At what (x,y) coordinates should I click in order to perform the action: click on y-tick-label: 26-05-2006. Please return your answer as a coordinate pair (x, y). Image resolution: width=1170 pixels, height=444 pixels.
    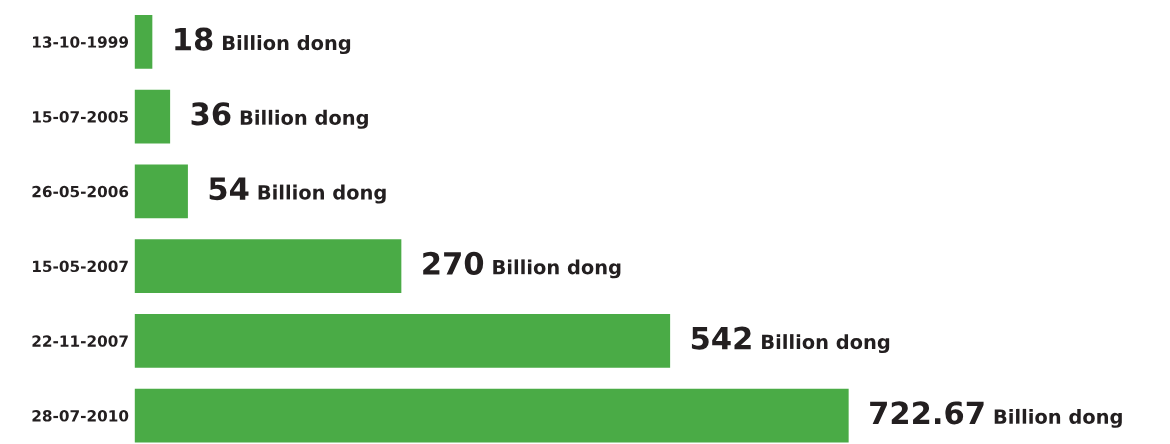
    Looking at the image, I should click on (80, 191).